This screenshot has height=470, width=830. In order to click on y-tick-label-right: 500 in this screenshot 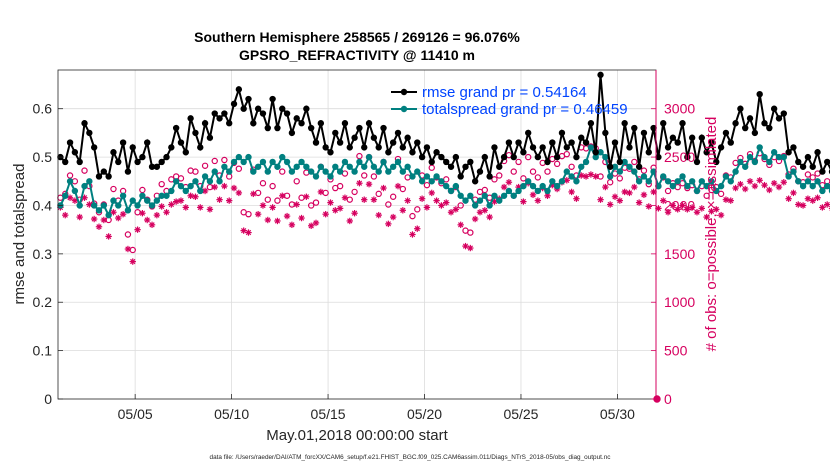, I will do `click(676, 351)`.